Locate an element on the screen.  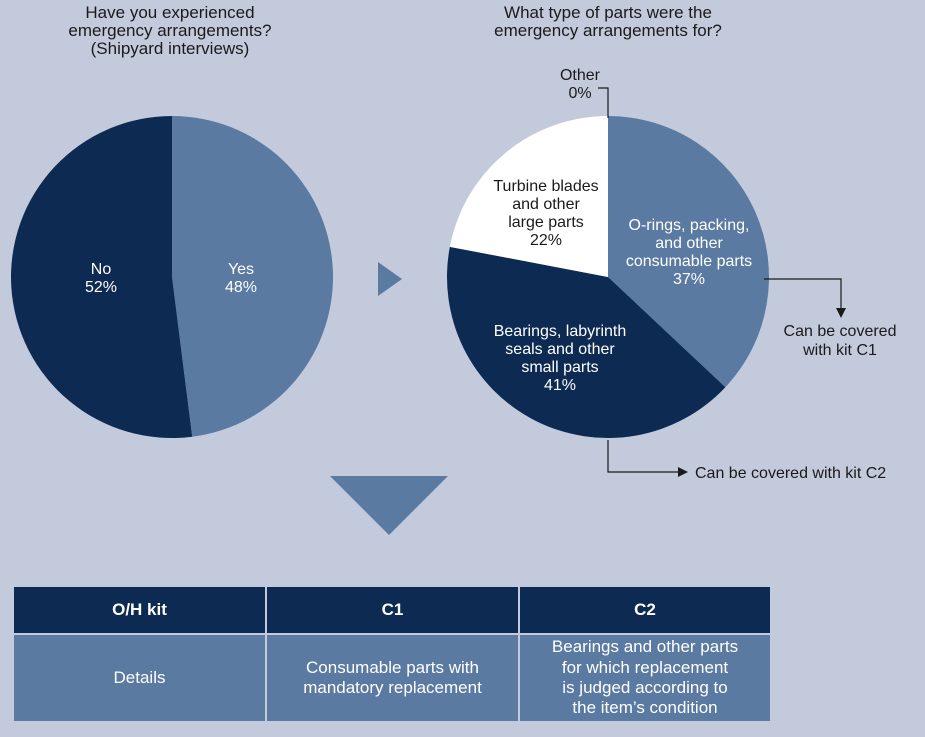
left-title-line-1: Have you experienced is located at coordinates (169, 12).